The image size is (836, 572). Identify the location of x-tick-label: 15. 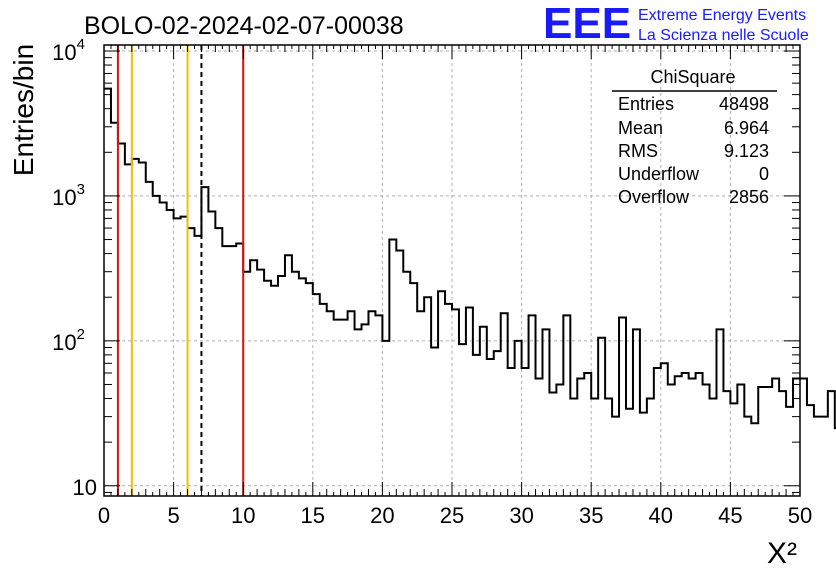
(313, 515).